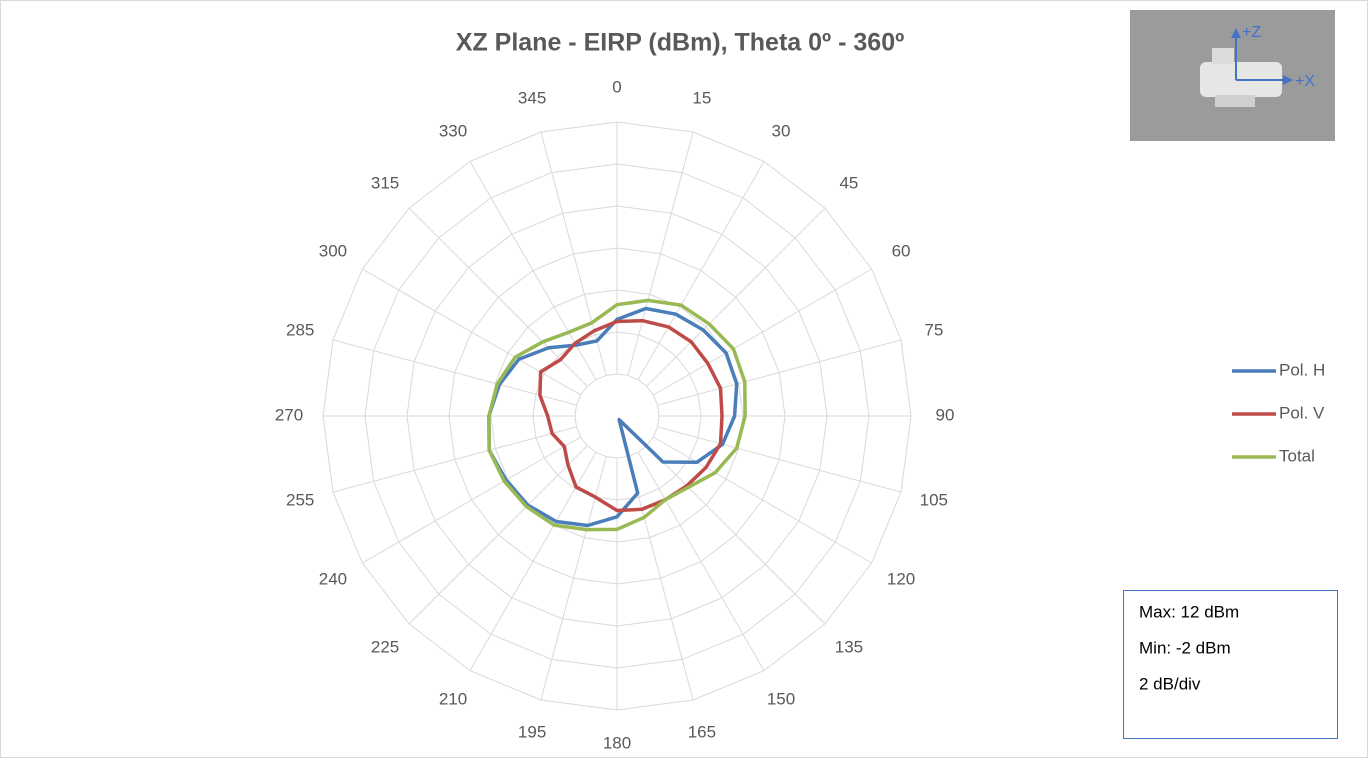 The height and width of the screenshot is (763, 1368). I want to click on chart-title: XZ Plane - EIRP (dBm), Theta 0º - 360º, so click(680, 43).